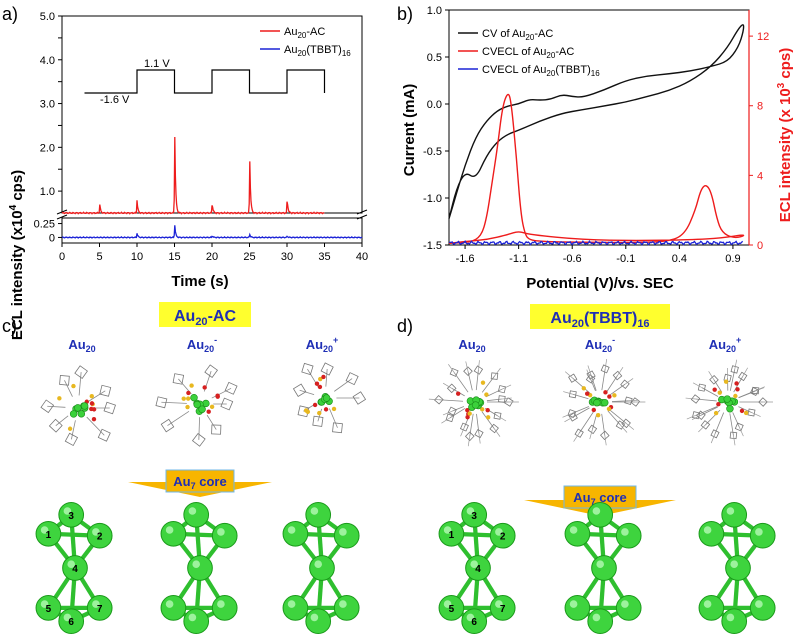 Image resolution: width=799 pixels, height=641 pixels. What do you see at coordinates (47, 105) in the screenshot?
I see `panel-a-y-tick-label: 3.0` at bounding box center [47, 105].